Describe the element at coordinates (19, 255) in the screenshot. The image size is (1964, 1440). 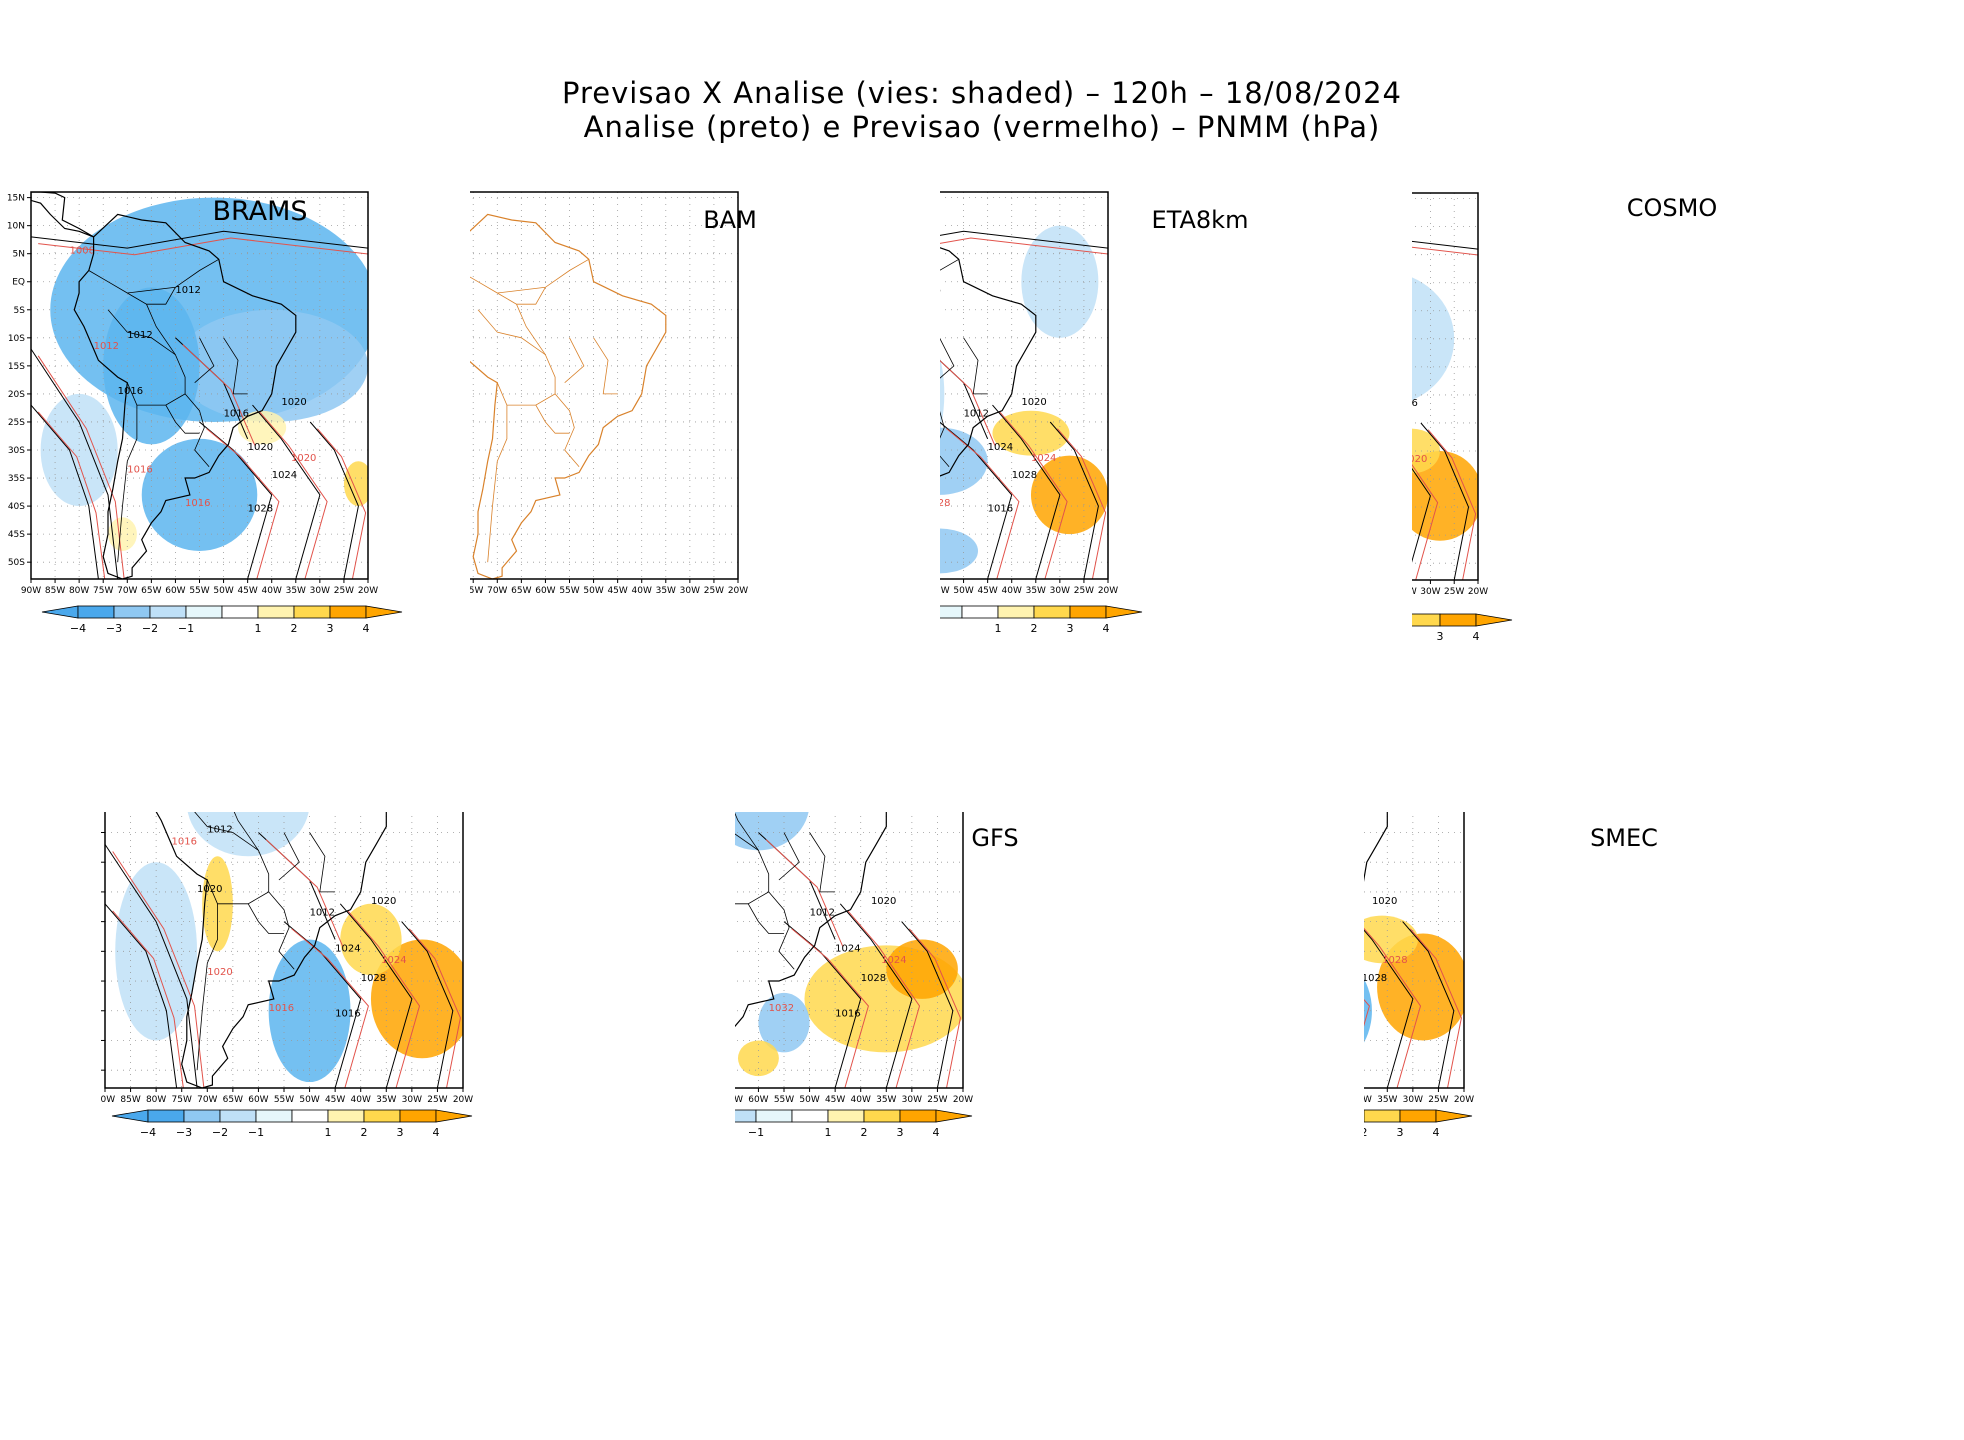
I see `lat-label: 5N` at that location.